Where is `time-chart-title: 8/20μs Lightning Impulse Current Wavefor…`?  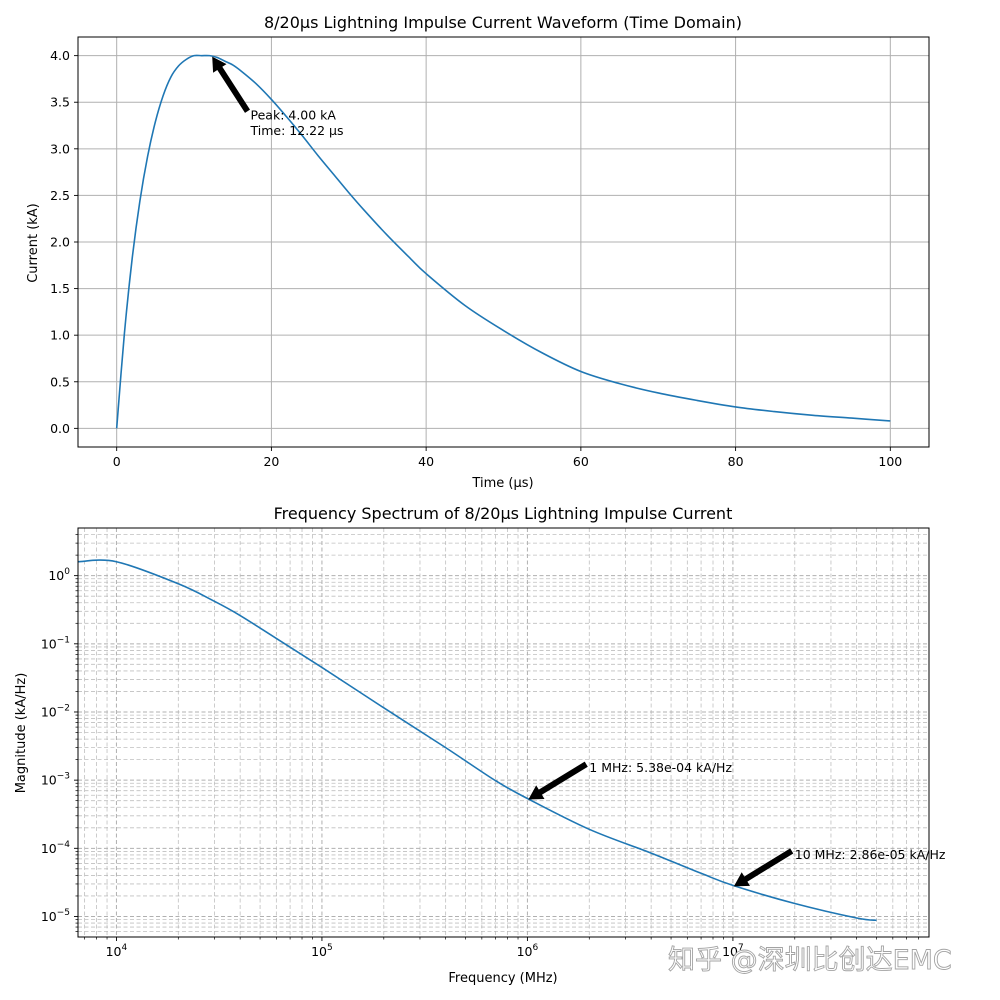 time-chart-title: 8/20μs Lightning Impulse Current Wavefor… is located at coordinates (503, 22).